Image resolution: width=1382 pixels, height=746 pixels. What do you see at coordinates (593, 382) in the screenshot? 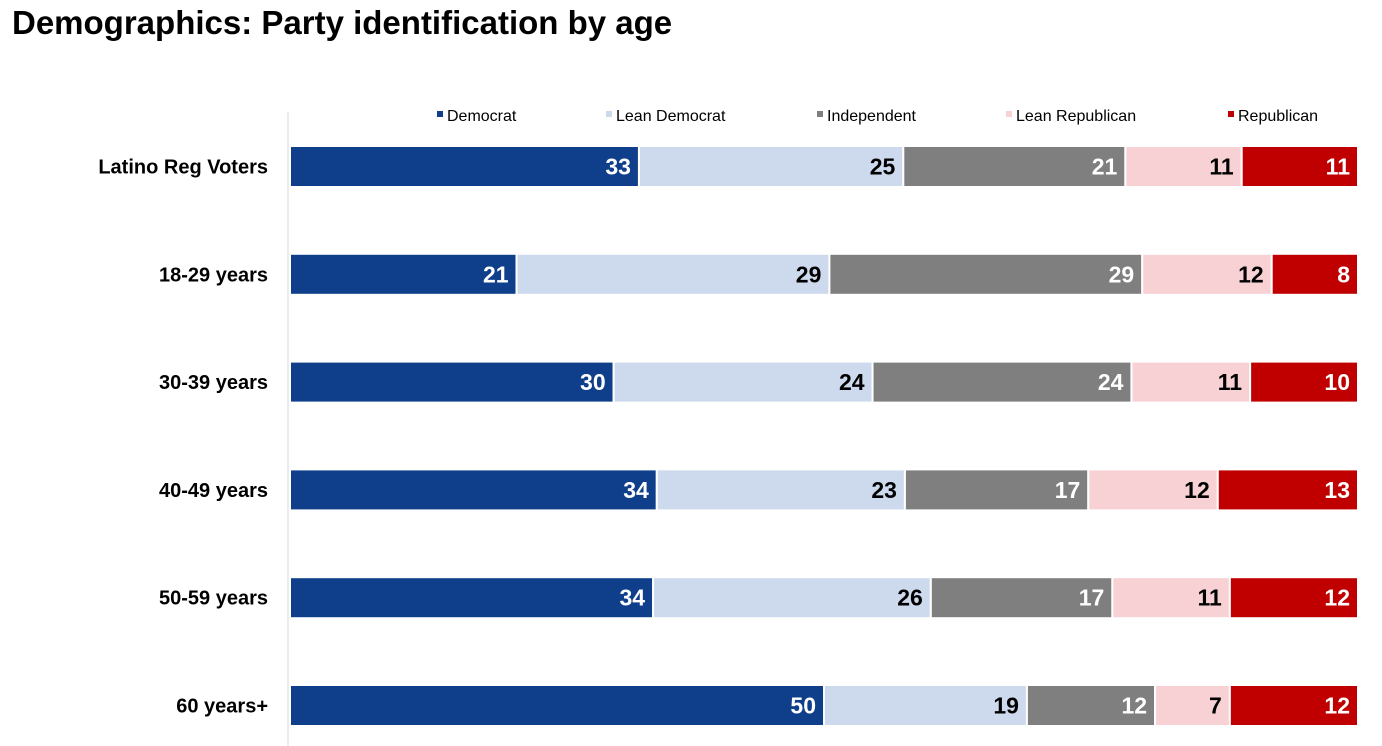
I see `value-label-democrat: 30` at bounding box center [593, 382].